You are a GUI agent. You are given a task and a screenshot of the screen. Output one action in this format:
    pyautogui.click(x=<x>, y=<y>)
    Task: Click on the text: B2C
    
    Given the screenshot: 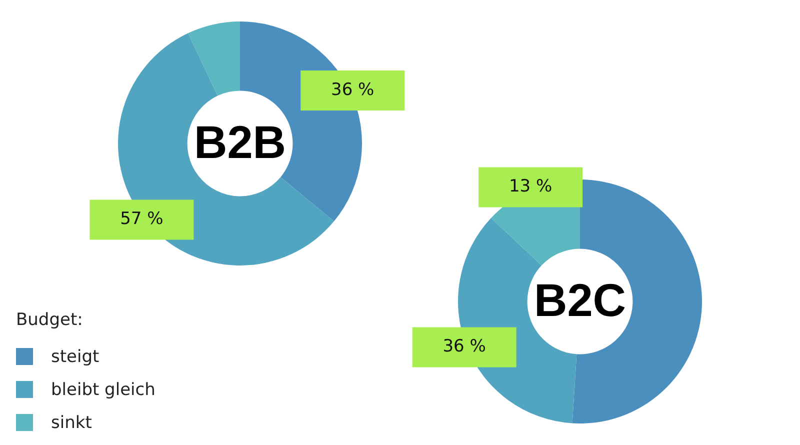 What is the action you would take?
    pyautogui.click(x=580, y=300)
    